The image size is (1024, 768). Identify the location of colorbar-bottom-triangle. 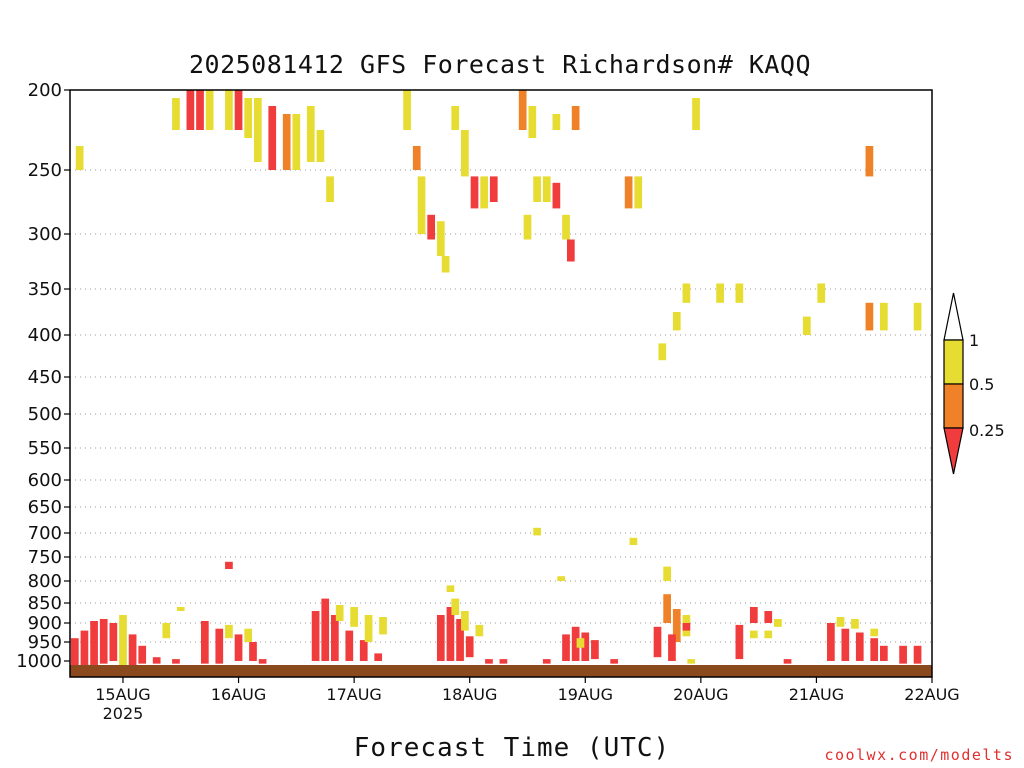
(953, 451).